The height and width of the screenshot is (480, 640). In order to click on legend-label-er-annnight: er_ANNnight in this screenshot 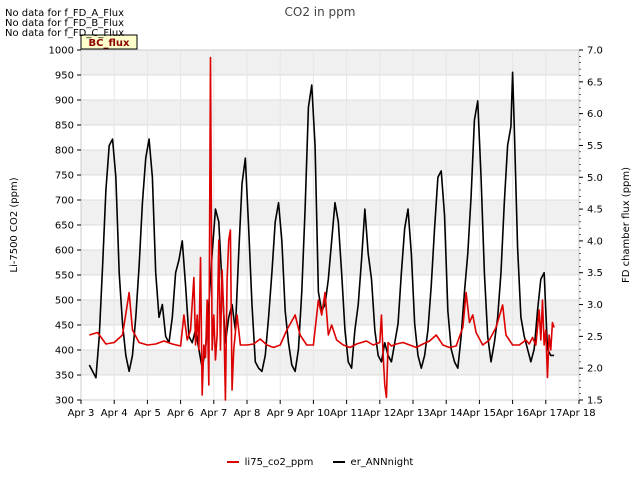, I will do `click(382, 462)`.